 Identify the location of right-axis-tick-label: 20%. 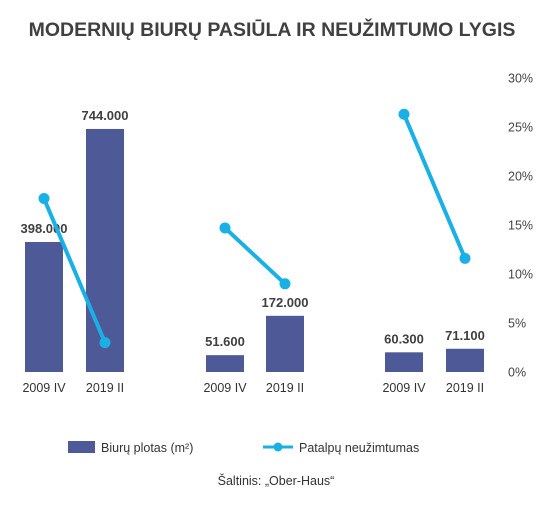
(520, 177).